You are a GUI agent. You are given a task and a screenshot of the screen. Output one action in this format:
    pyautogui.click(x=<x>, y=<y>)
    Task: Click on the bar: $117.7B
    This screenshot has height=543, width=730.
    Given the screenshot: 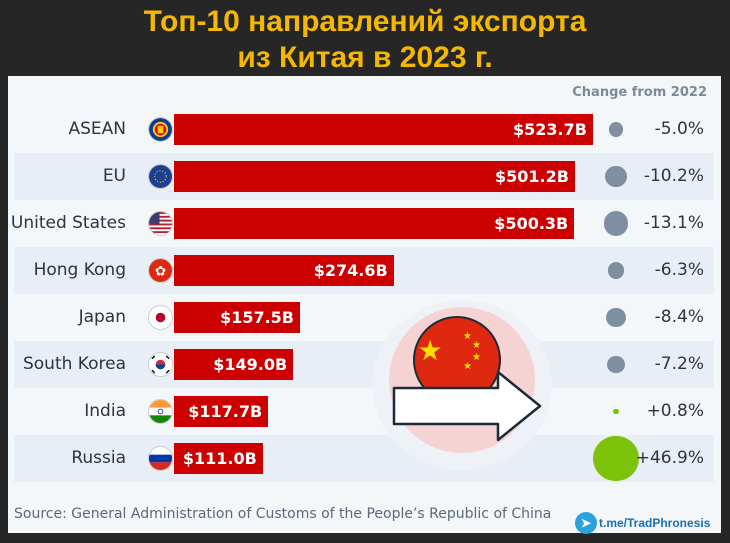 What is the action you would take?
    pyautogui.click(x=221, y=411)
    